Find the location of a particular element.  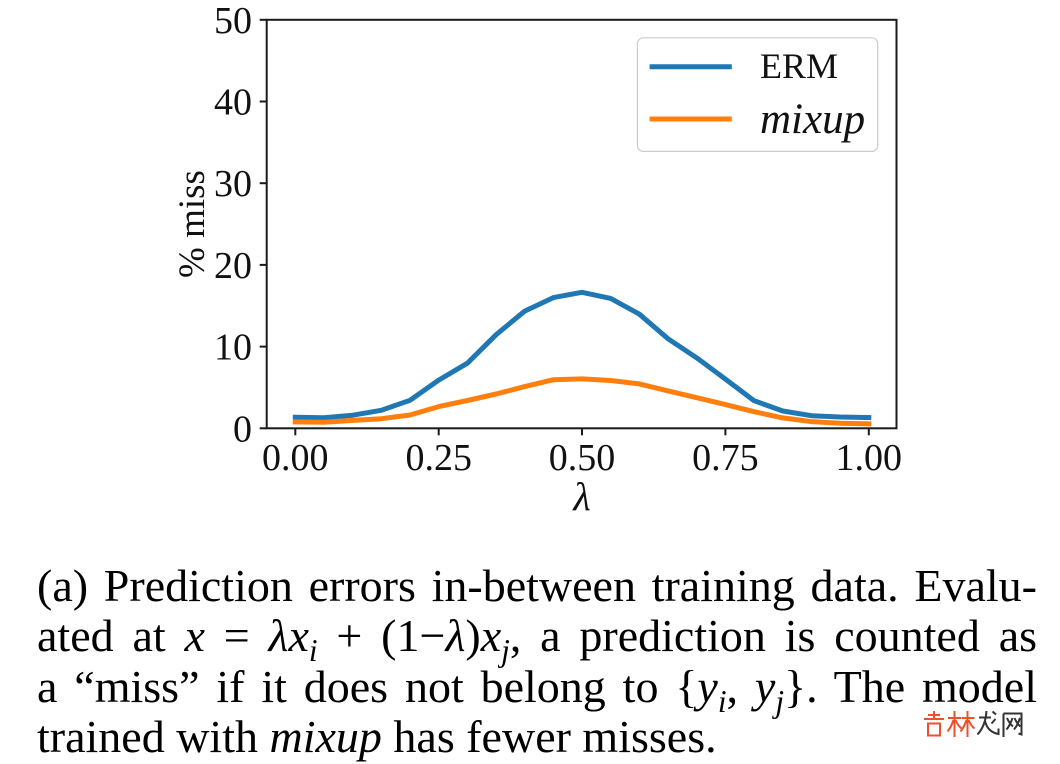

svg-text: λ is located at coordinates (581, 496).